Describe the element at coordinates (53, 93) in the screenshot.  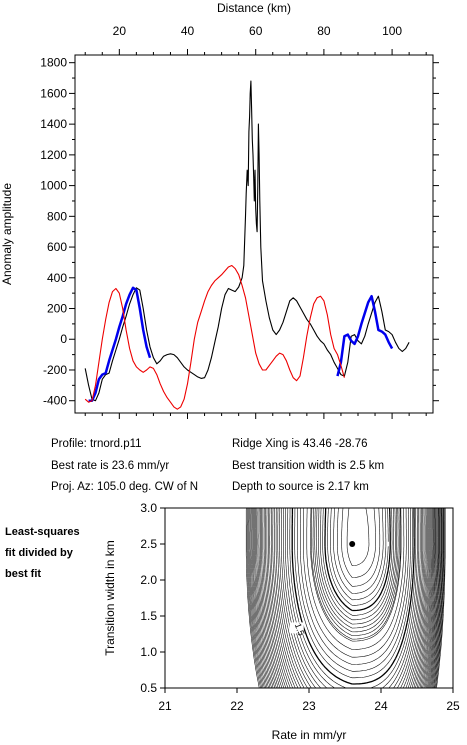
I see `y-tick-label: 1600` at that location.